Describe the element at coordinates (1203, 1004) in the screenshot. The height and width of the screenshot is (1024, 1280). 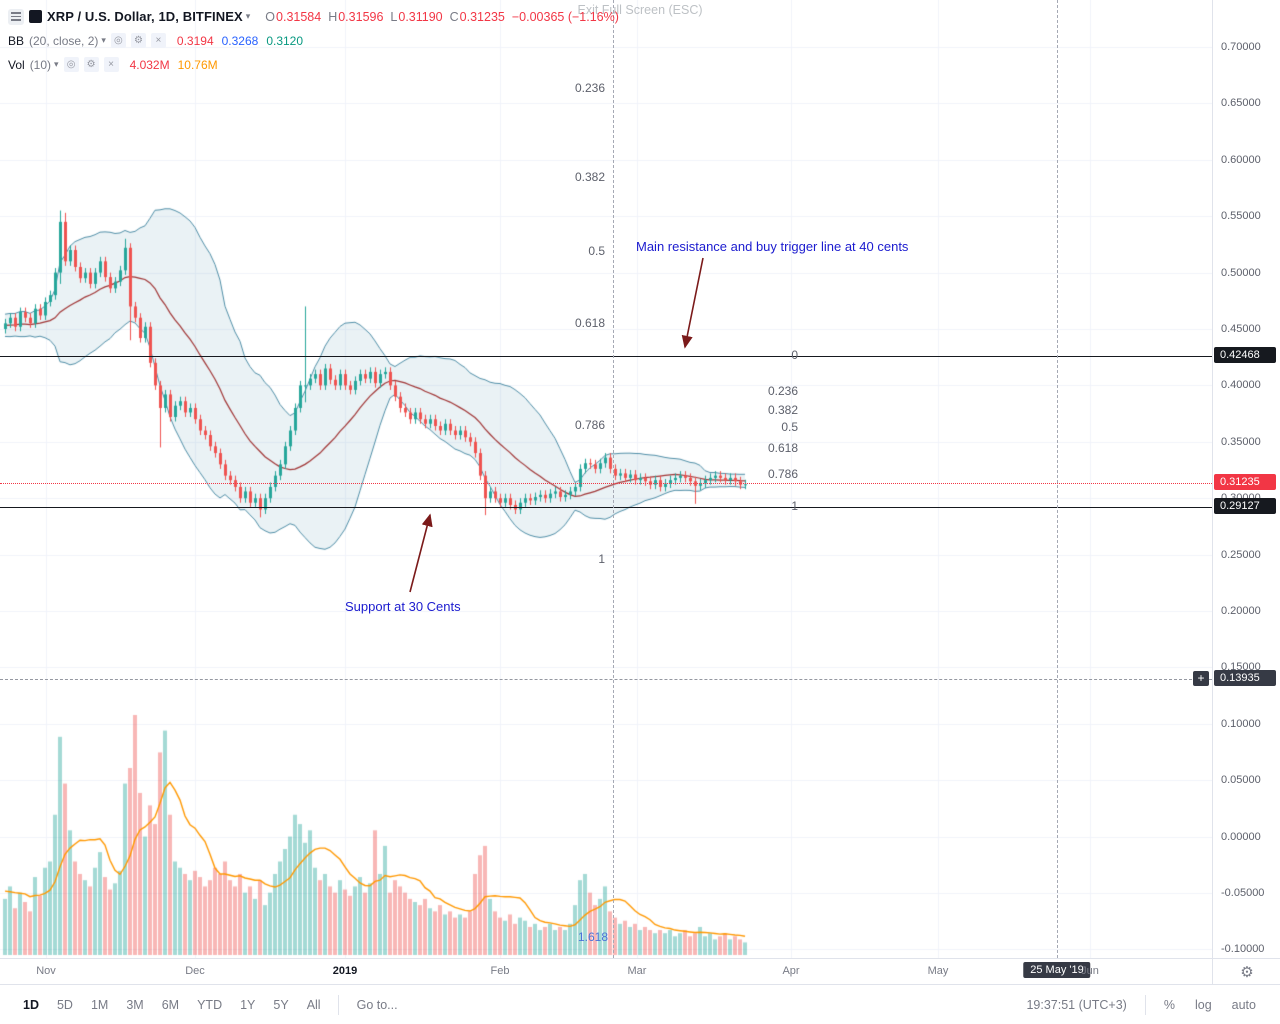
I see `log-scale-button: log` at that location.